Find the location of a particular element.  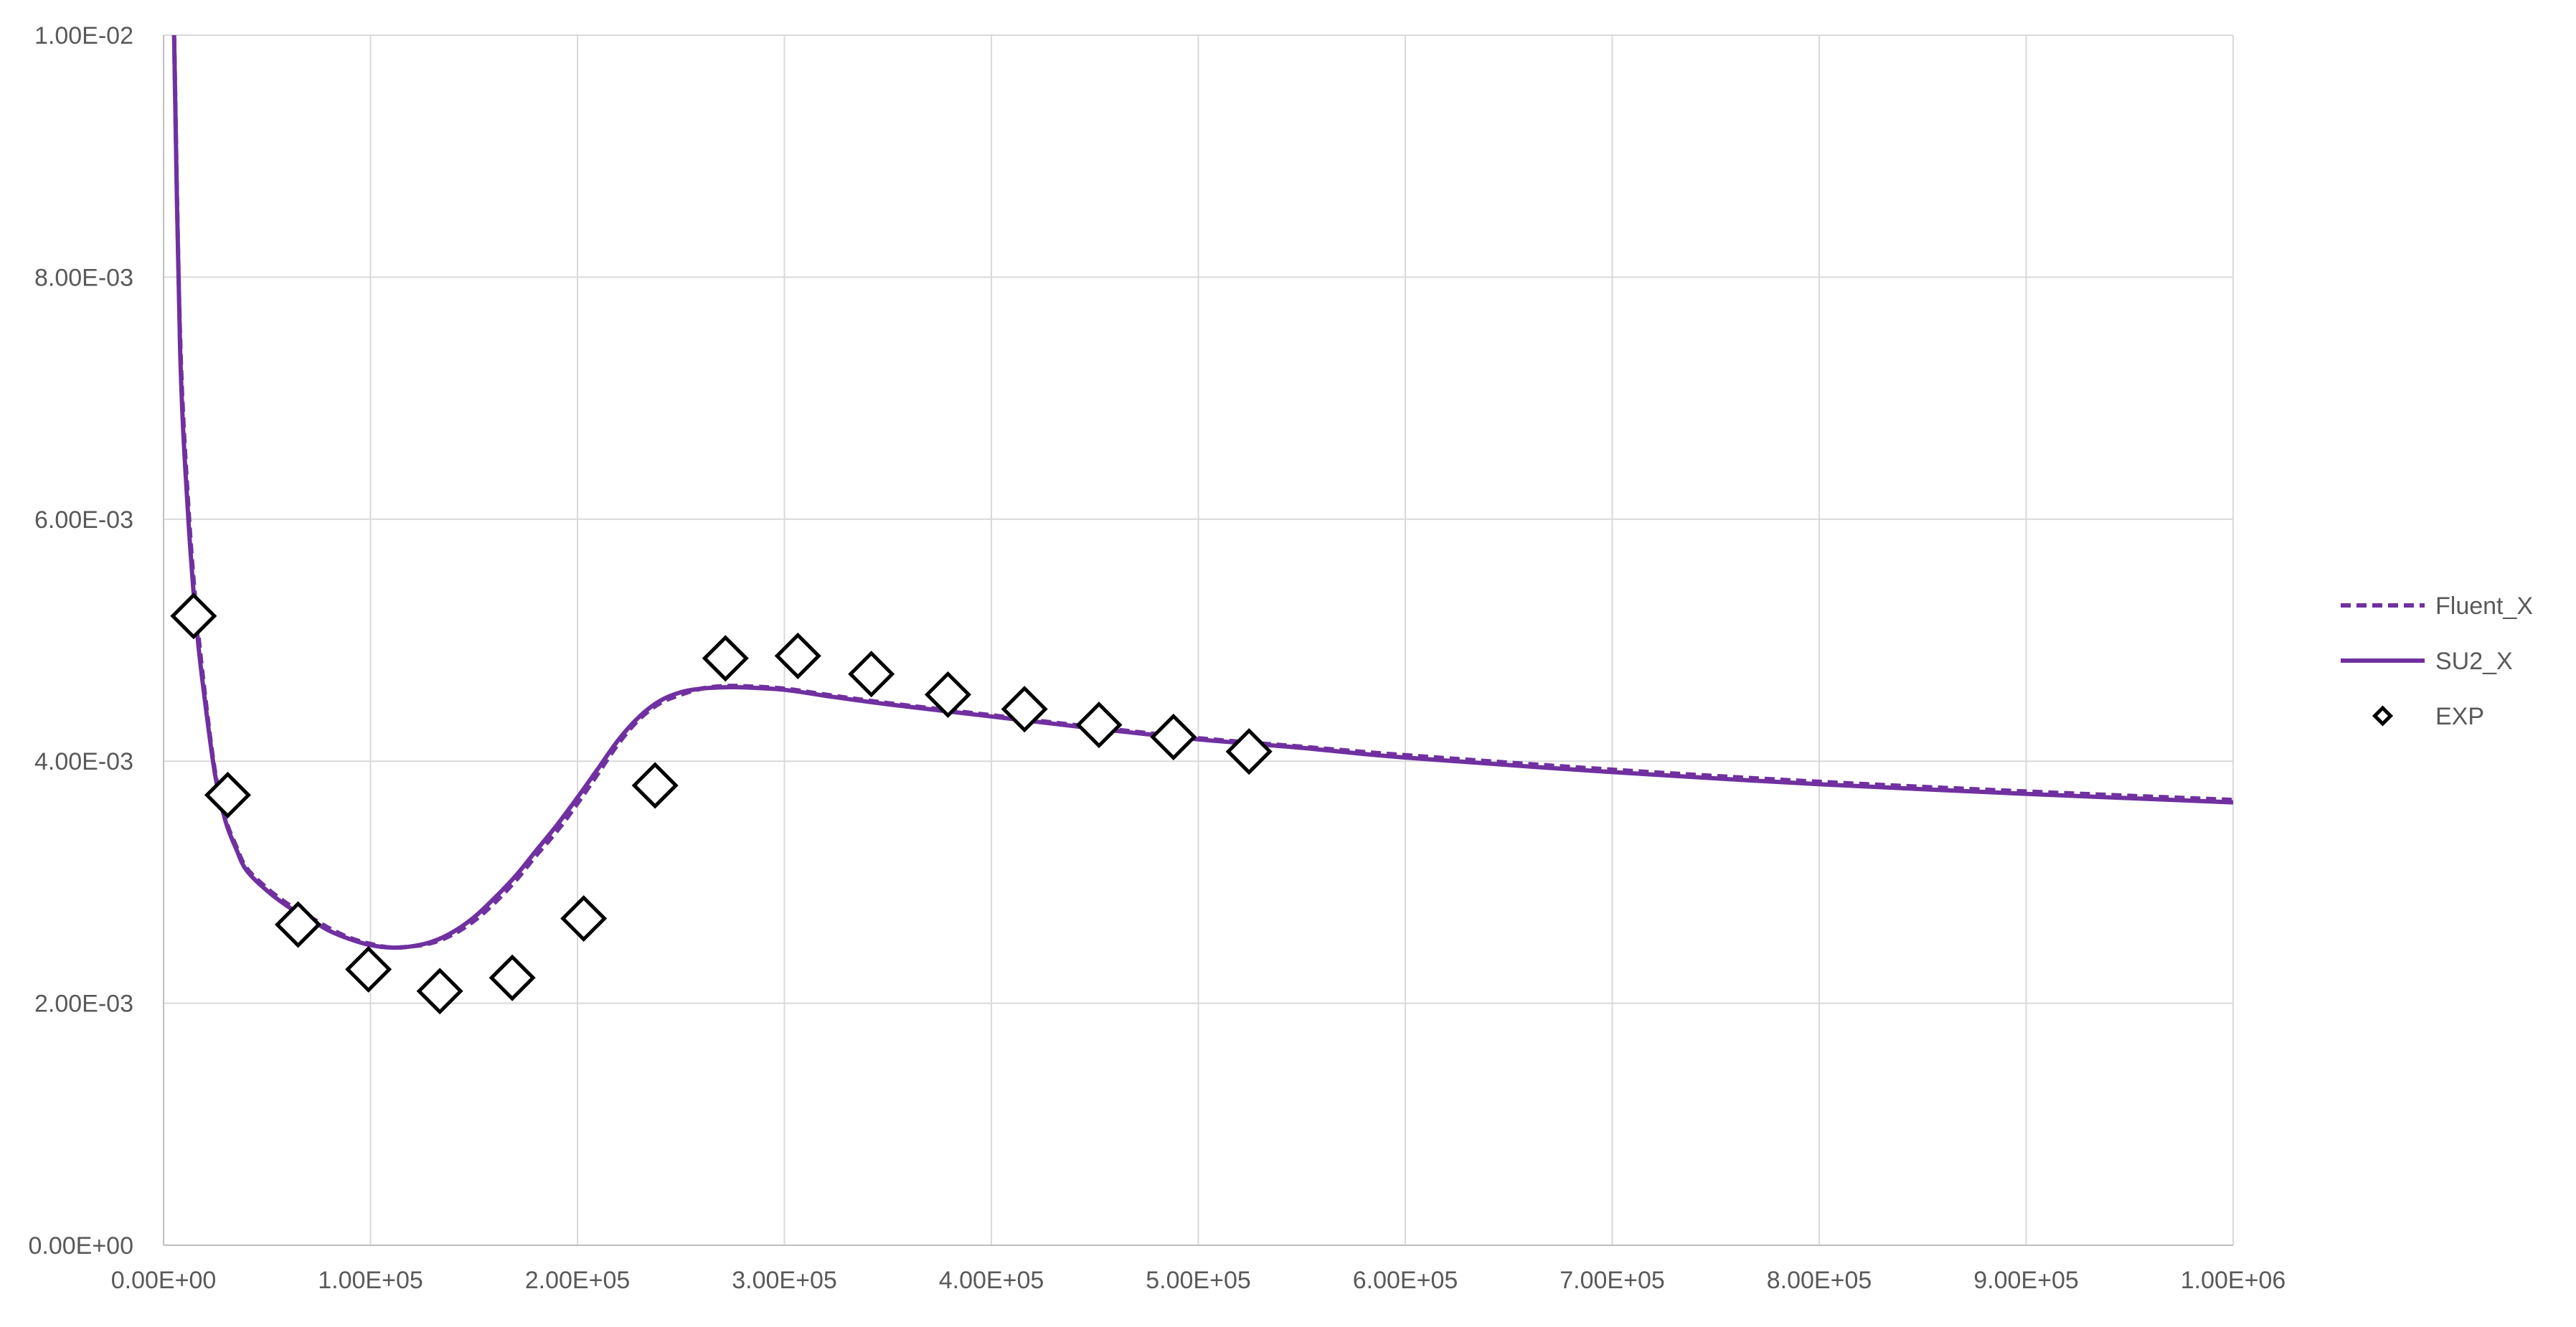

x-tick-label: 5.00E+05 is located at coordinates (1198, 1280).